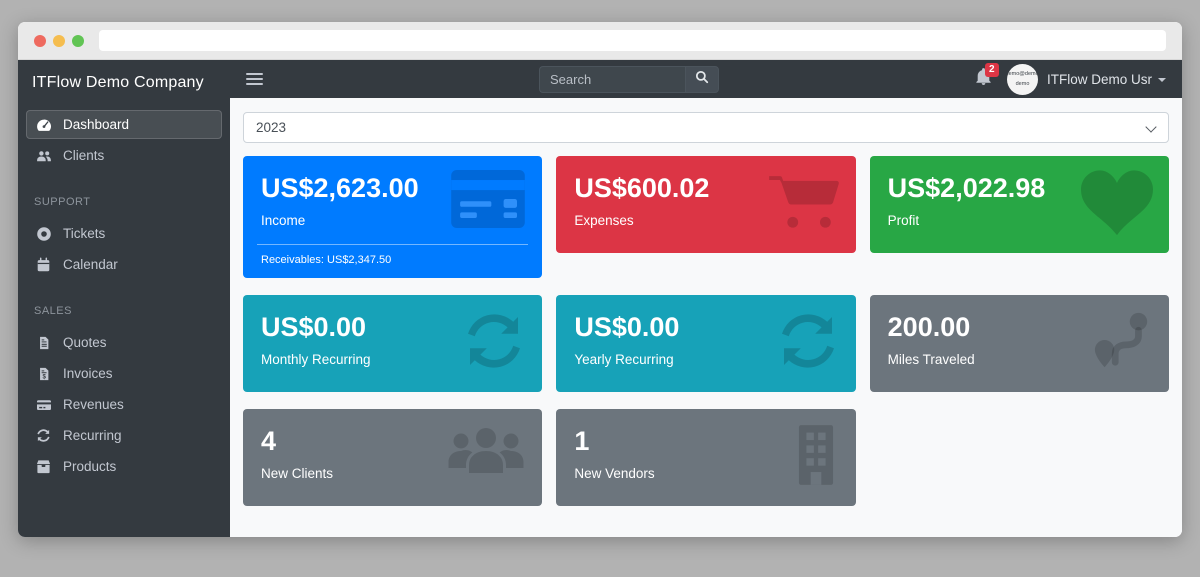 The image size is (1200, 577). I want to click on sidebar-item-calendar: Calendar, so click(124, 264).